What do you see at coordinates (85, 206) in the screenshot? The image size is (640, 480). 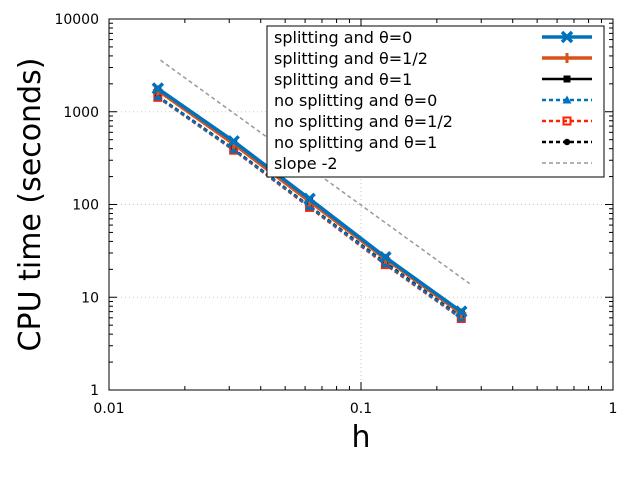 I see `y-tick-label: 100` at bounding box center [85, 206].